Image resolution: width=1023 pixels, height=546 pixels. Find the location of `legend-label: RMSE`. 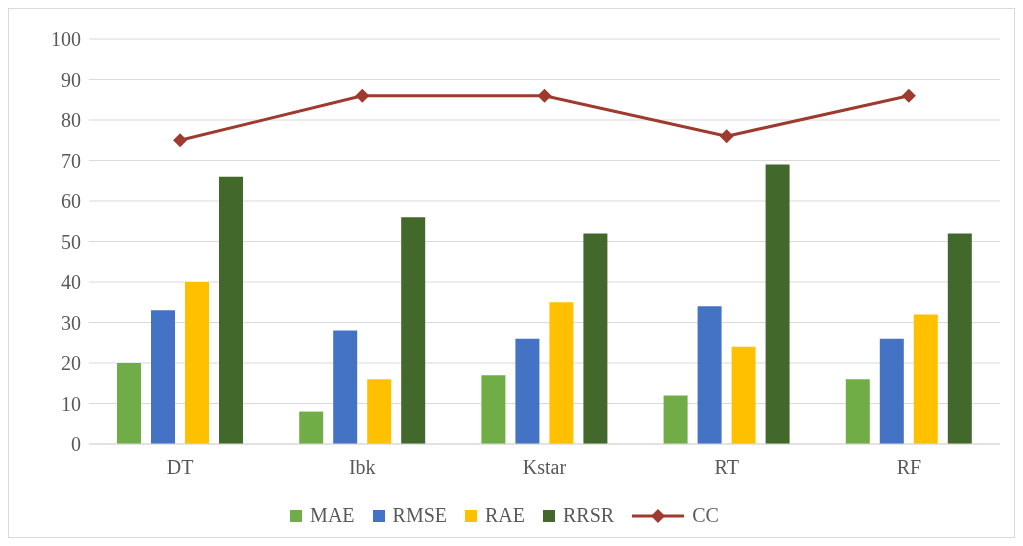

legend-label: RMSE is located at coordinates (420, 515).